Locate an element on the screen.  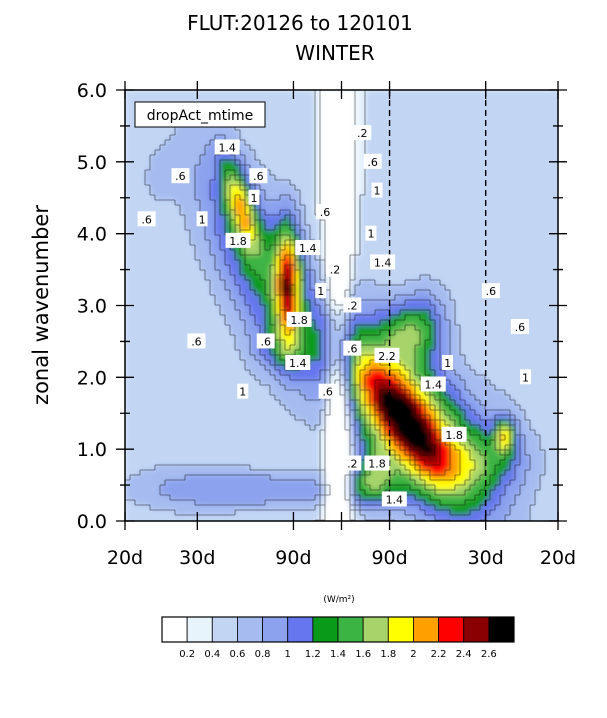
chart-title-line1: FLUT:20126 to 120101 is located at coordinates (300, 23).